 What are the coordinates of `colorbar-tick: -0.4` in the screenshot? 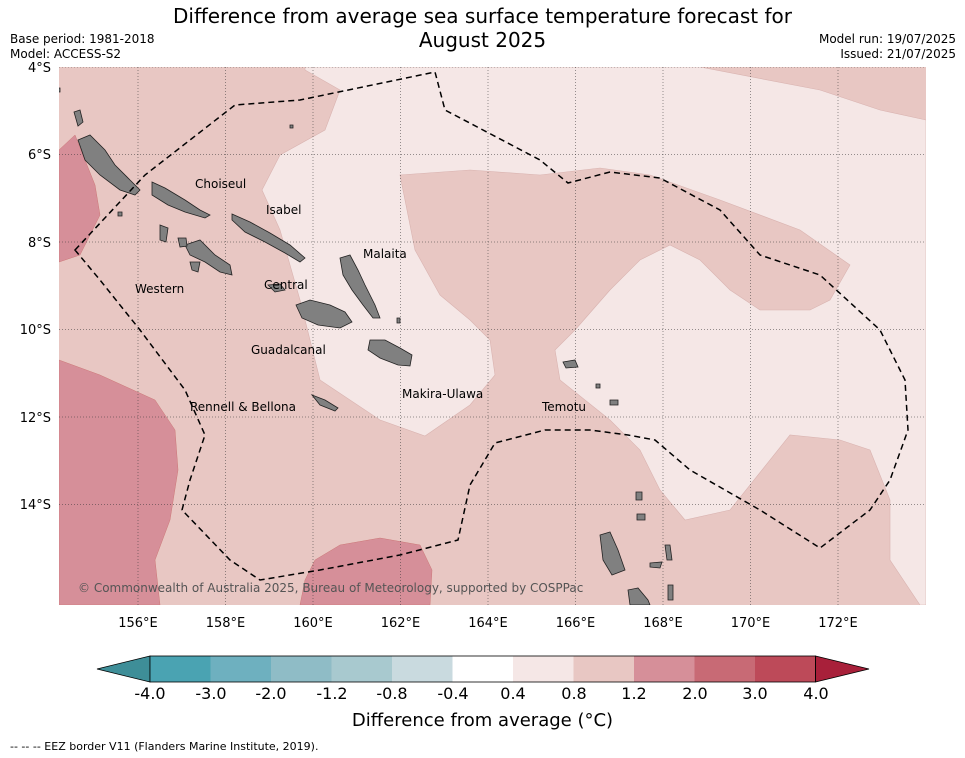 It's located at (452, 693).